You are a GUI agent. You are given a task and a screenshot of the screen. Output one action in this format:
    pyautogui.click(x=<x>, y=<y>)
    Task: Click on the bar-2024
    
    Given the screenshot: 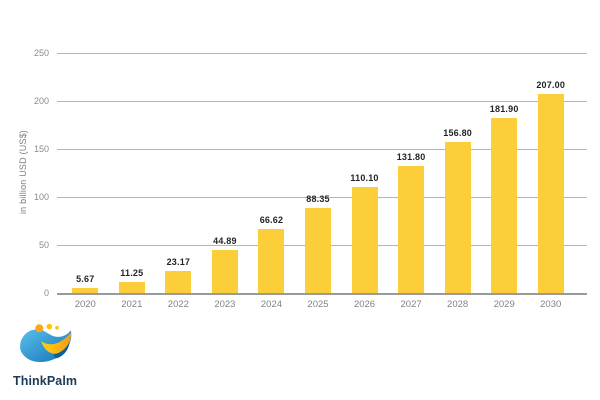 What is the action you would take?
    pyautogui.click(x=271, y=261)
    